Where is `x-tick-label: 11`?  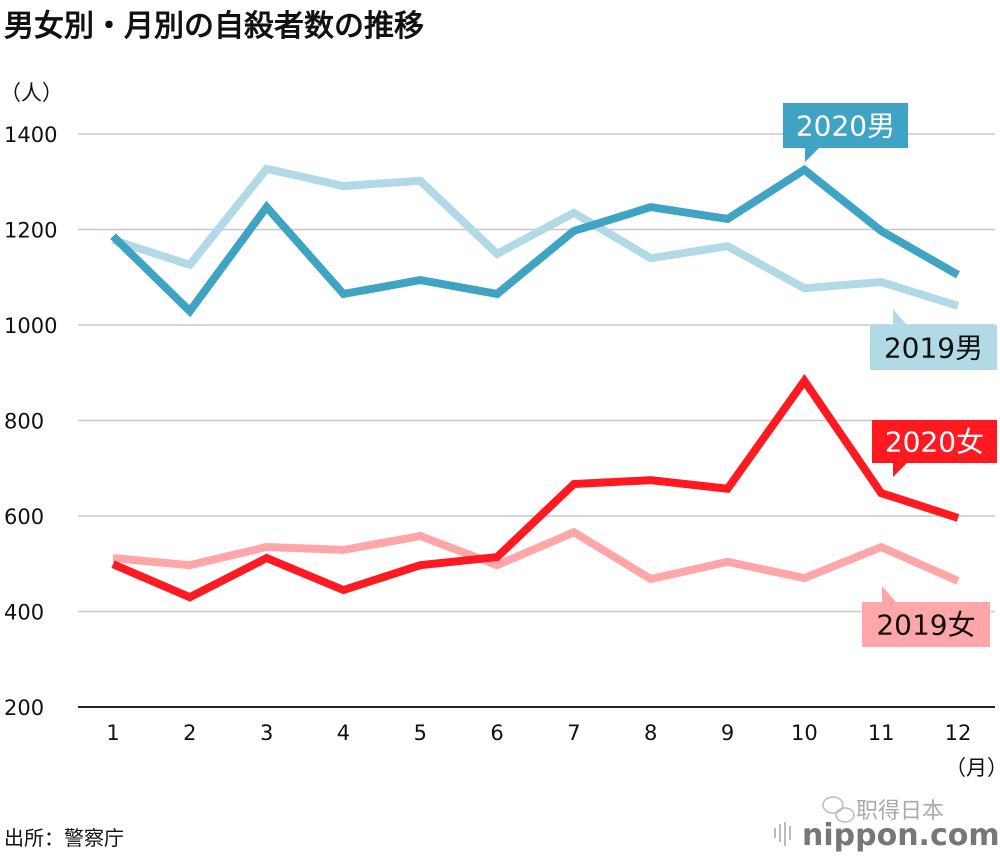 x-tick-label: 11 is located at coordinates (881, 733).